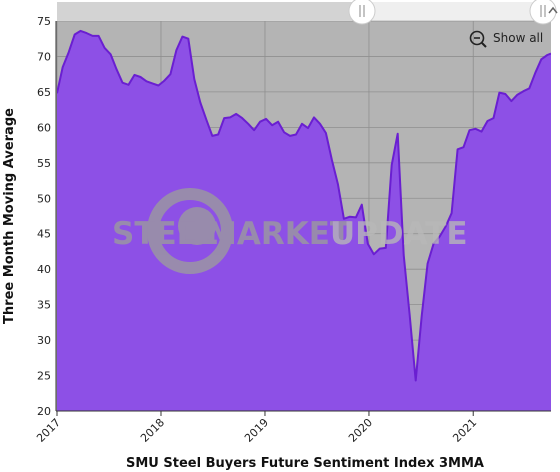 The image size is (560, 472). I want to click on x-axis-ticks: 2017 2018 2019 2020 2021, so click(256, 428).